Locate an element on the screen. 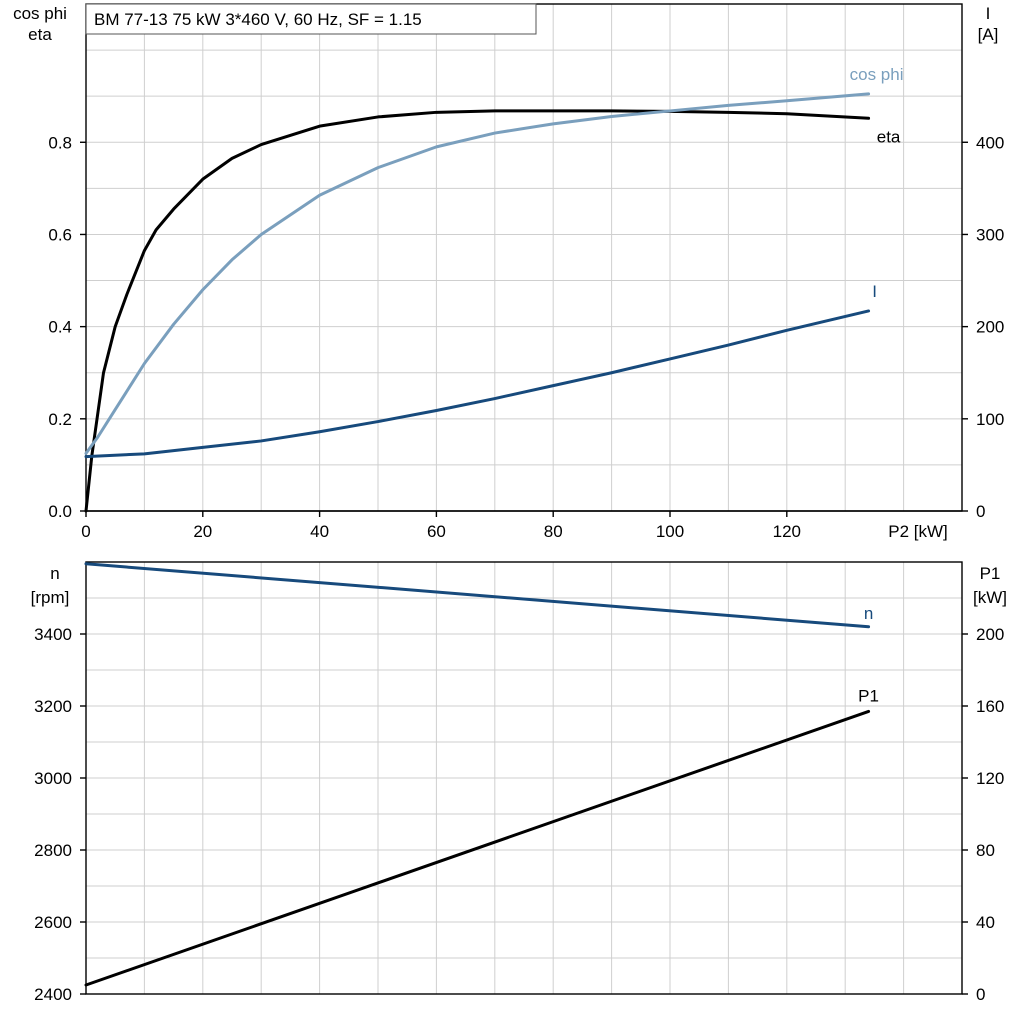 This screenshot has width=1024, height=1029. bottom-right-axis-label-line2: [kW] is located at coordinates (990, 597).